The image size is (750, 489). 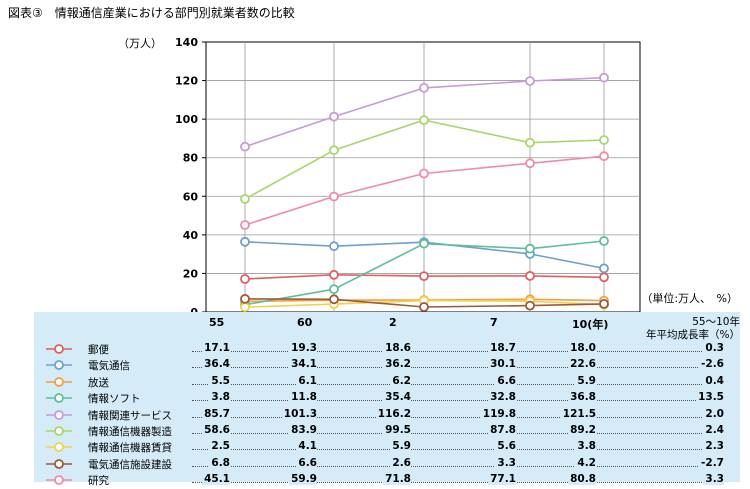 I want to click on growth-cell: 2.0, so click(x=713, y=413).